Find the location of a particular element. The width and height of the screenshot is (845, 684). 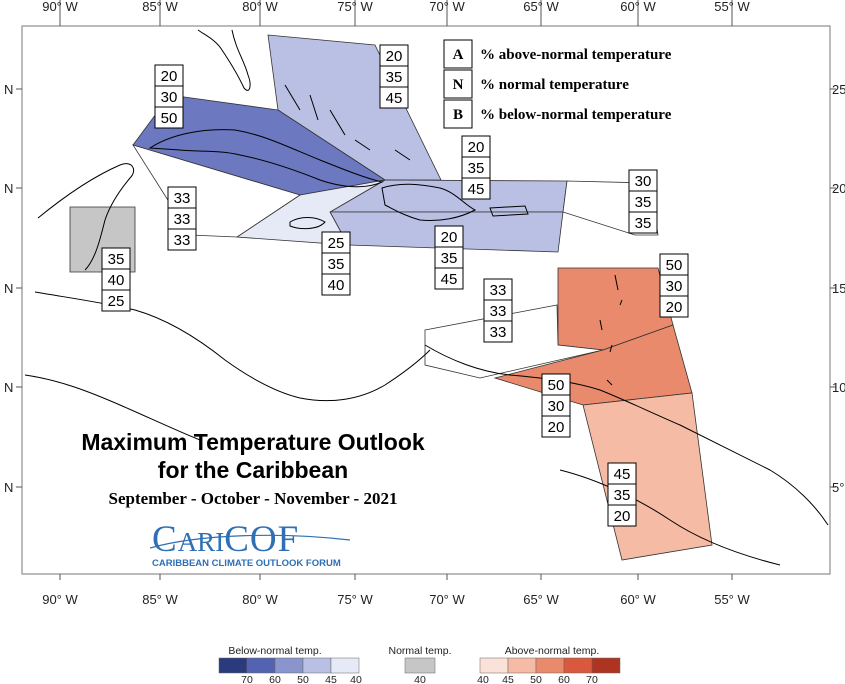

prob-above: 25 is located at coordinates (336, 243).